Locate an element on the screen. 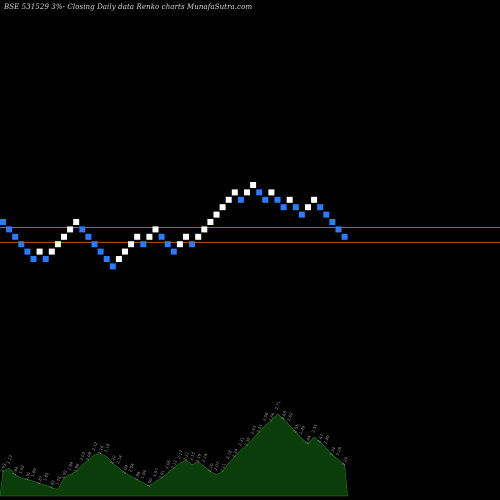 This screenshot has width=500, height=500. volume-label: 2.10 is located at coordinates (211, 467).